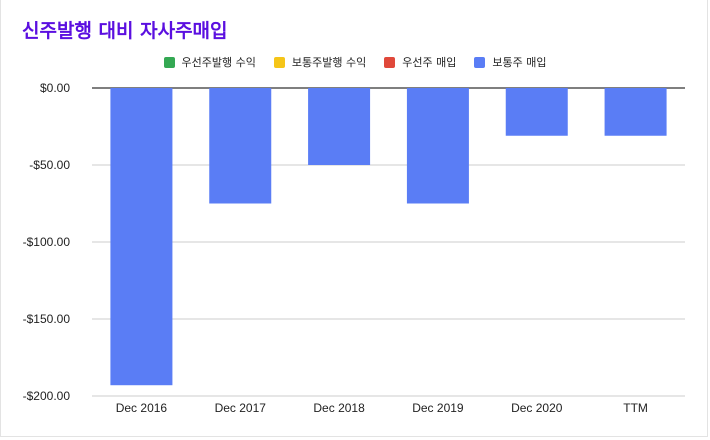  I want to click on bar-dec-2020, so click(536, 112).